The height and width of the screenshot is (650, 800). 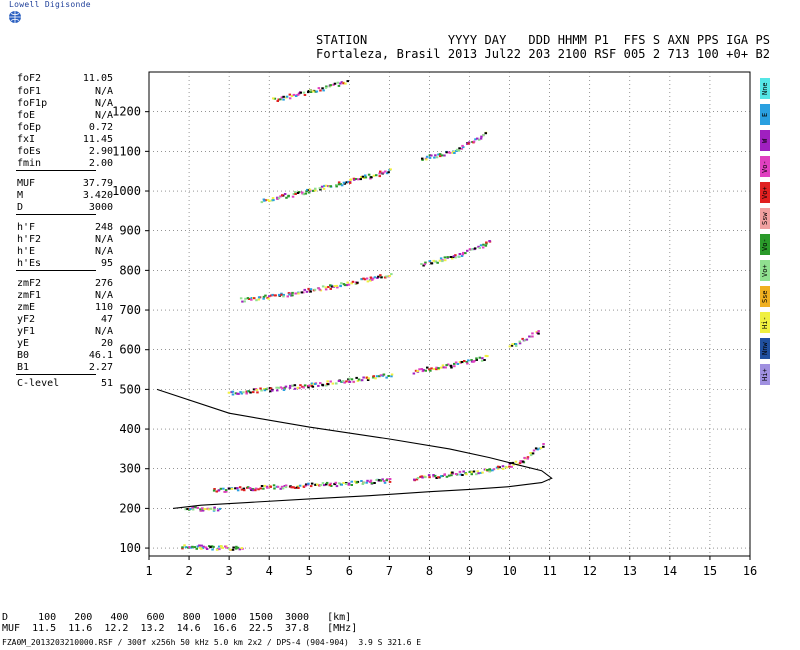 I want to click on param-value: 3000, so click(x=100, y=207).